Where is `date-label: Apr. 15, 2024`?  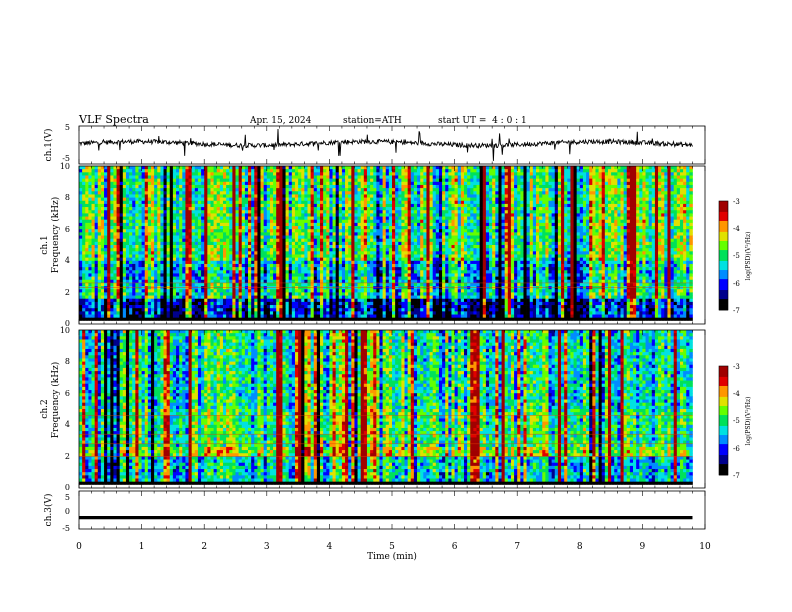 date-label: Apr. 15, 2024 is located at coordinates (280, 121).